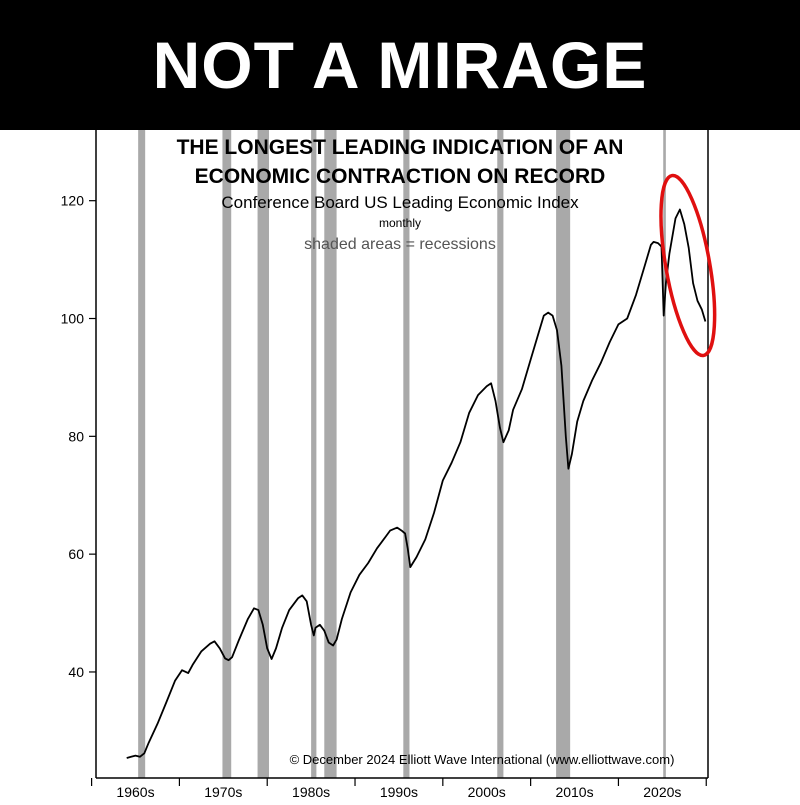  I want to click on frequency-note: monthly, so click(400, 223).